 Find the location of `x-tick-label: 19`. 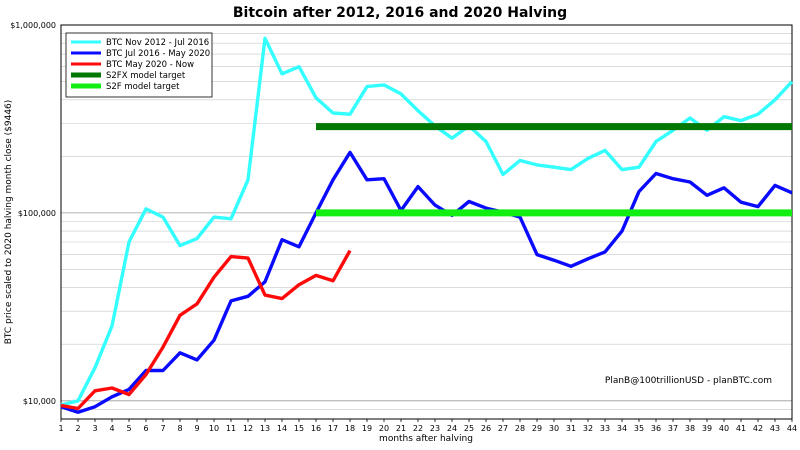

x-tick-label: 19 is located at coordinates (367, 428).